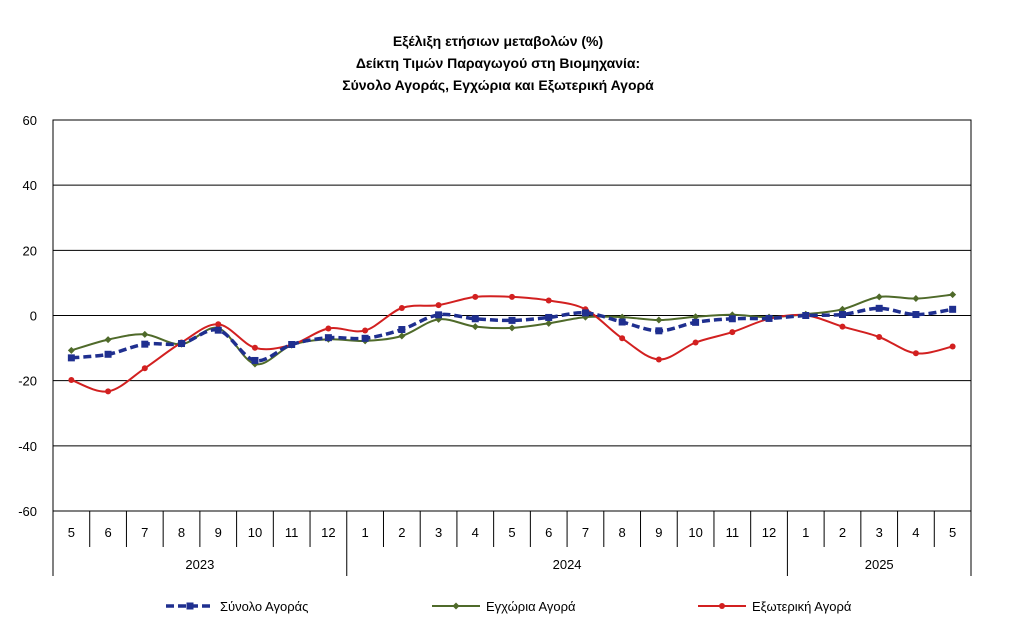 This screenshot has width=1024, height=639. Describe the element at coordinates (879, 564) in the screenshot. I see `year-label: 2025` at that location.